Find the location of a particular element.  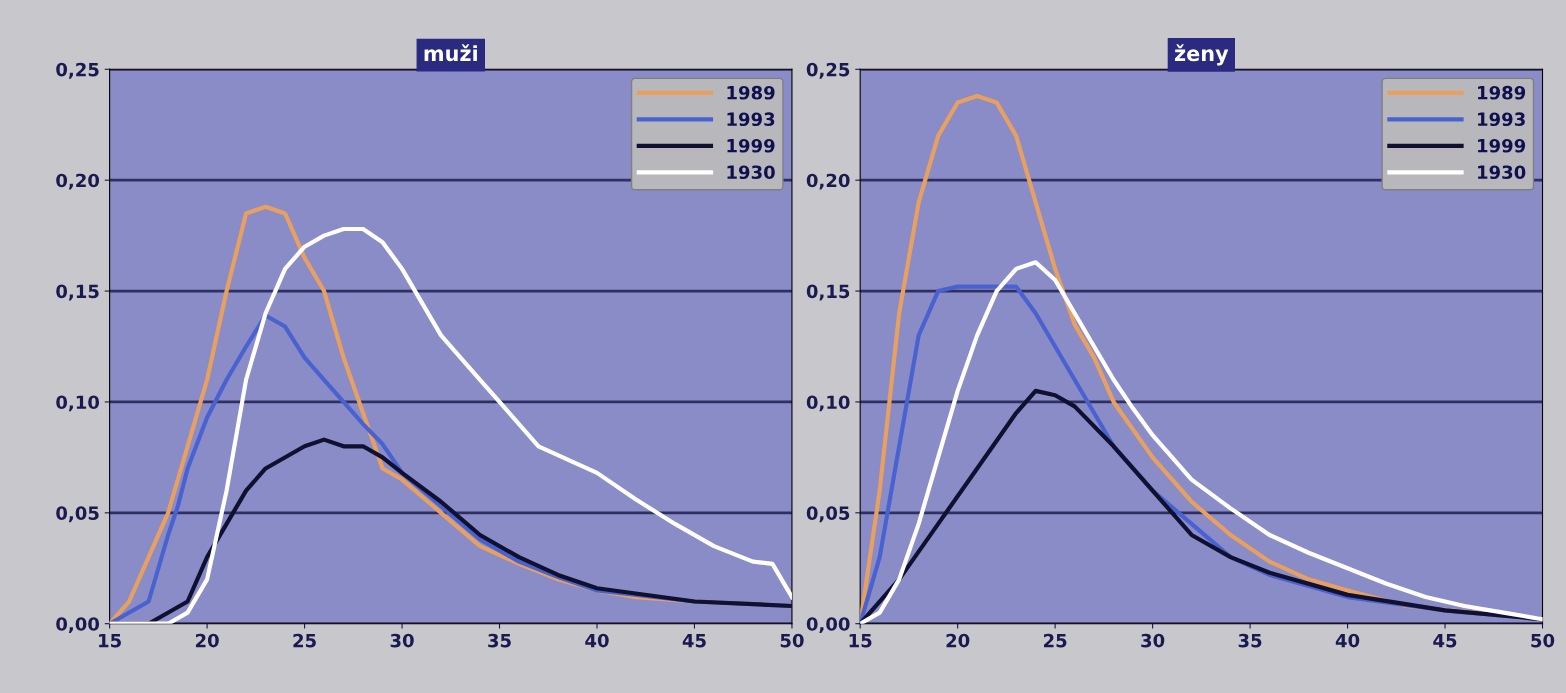

chart-title: ženy is located at coordinates (1201, 55).